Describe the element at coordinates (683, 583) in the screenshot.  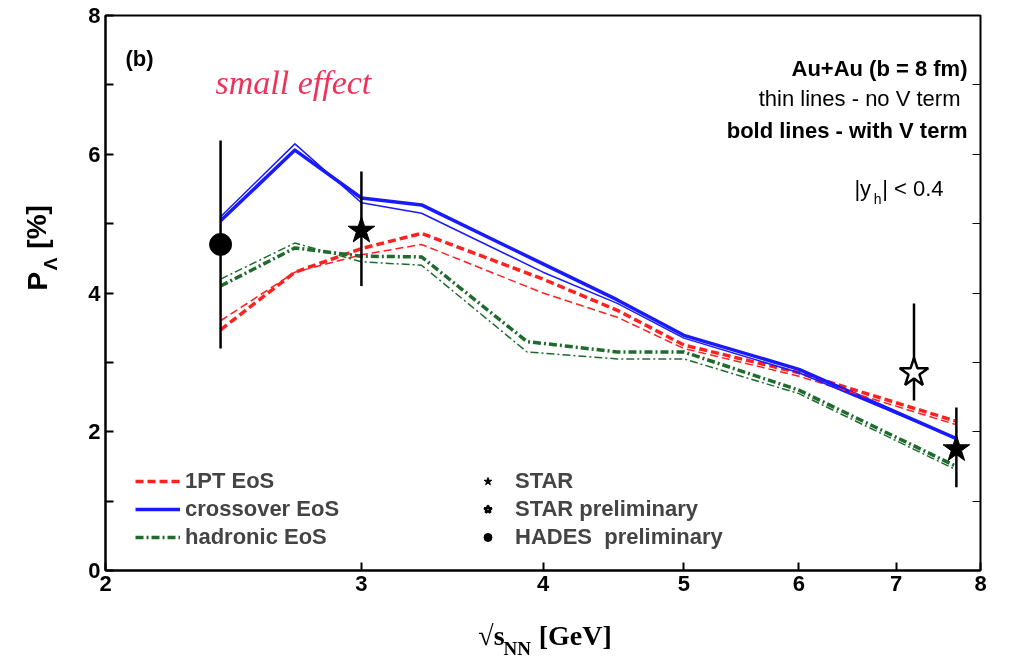
I see `x-tick-label: 5` at that location.